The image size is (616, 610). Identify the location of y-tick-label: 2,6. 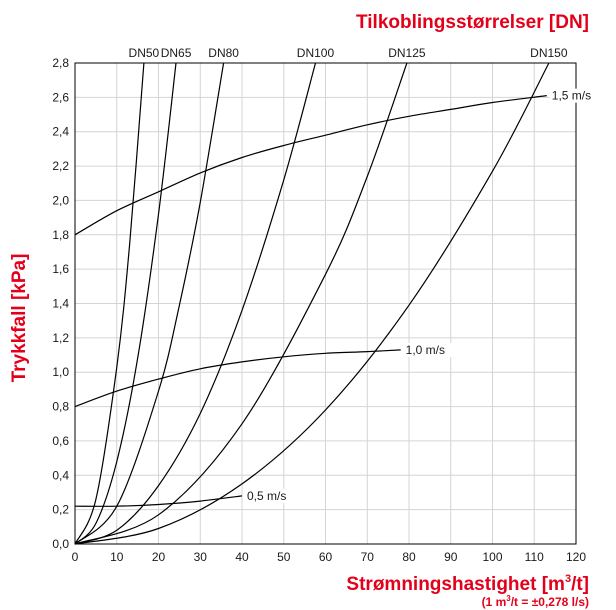
(60, 97).